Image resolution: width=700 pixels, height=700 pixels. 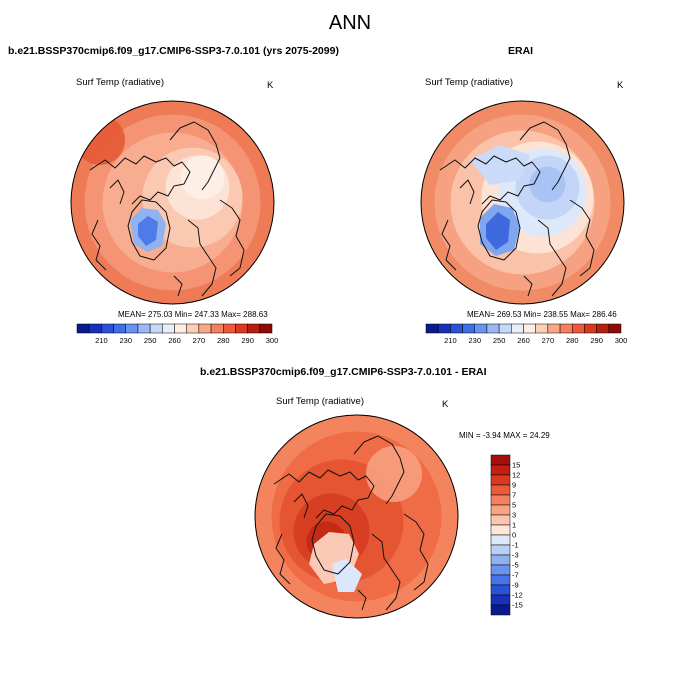 I want to click on map-boundary, so click(x=356, y=516).